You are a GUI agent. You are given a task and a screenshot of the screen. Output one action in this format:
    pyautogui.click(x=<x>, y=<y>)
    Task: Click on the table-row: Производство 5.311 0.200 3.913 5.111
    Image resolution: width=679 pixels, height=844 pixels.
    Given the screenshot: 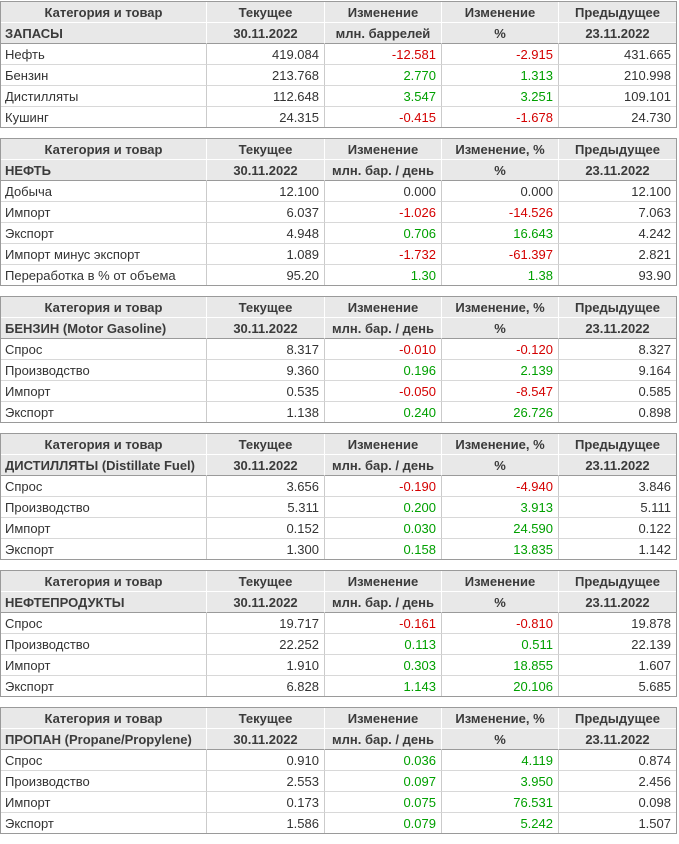 What is the action you would take?
    pyautogui.click(x=338, y=507)
    